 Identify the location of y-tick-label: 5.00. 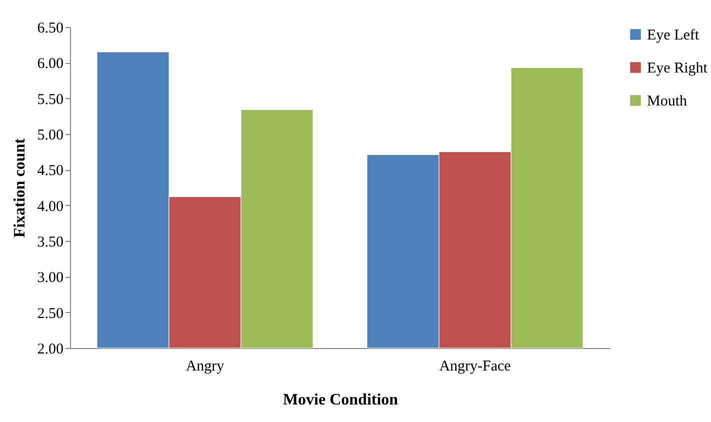
(50, 136).